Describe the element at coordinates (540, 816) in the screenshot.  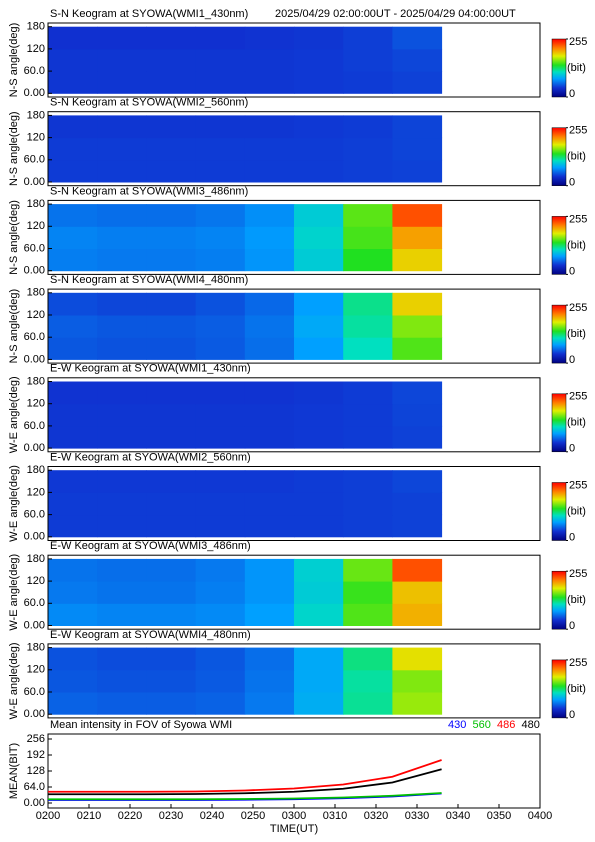
I see `x-tick-label: 0400` at that location.